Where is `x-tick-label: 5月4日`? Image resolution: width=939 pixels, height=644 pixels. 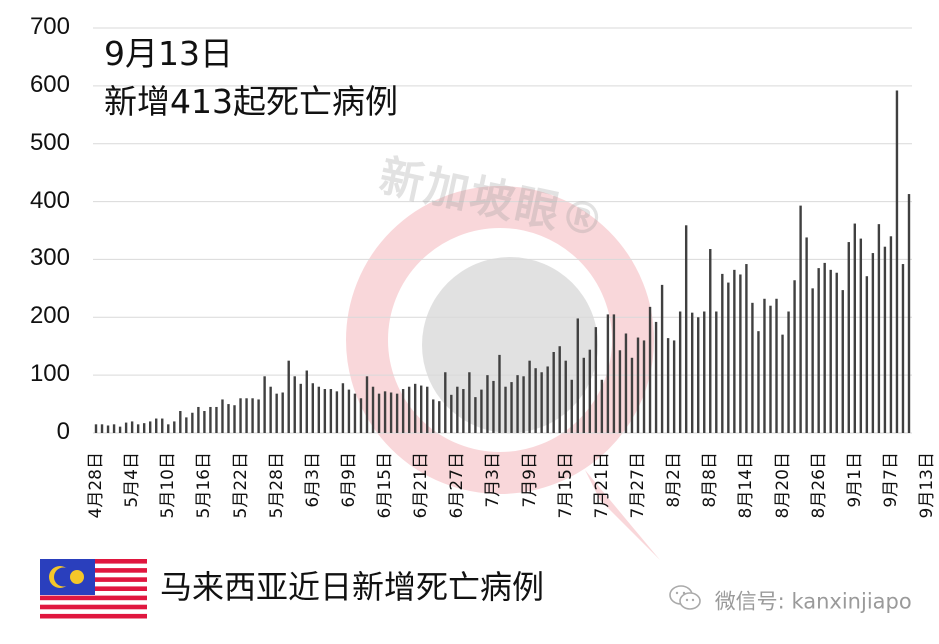 x-tick-label: 5月4日 is located at coordinates (132, 480).